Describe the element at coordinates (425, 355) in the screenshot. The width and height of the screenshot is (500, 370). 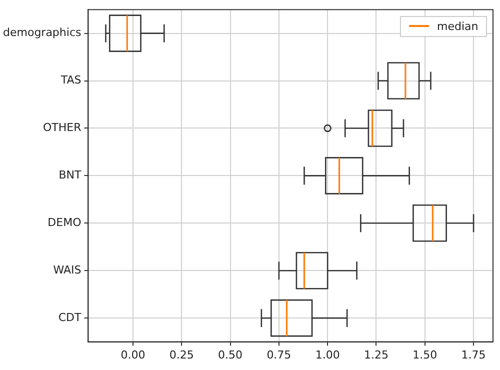
I see `x-tick-label: 1.50` at that location.